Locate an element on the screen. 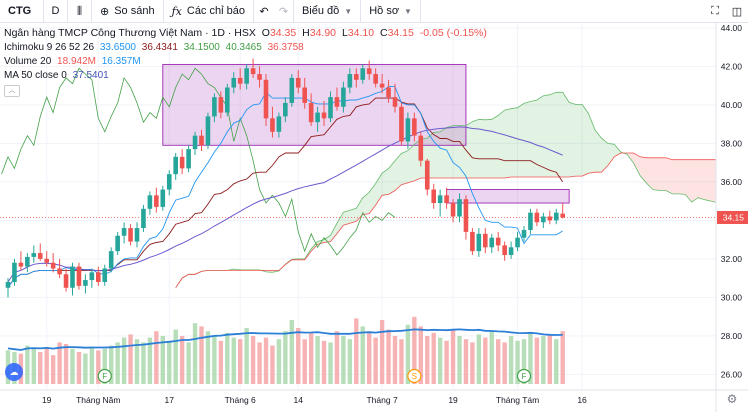 This screenshot has width=748, height=412. bar-style-button: ⫴ is located at coordinates (80, 11).